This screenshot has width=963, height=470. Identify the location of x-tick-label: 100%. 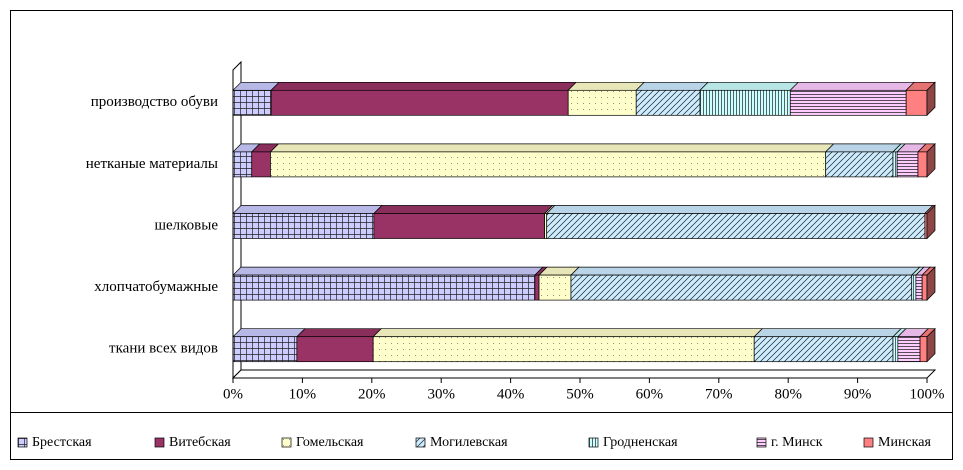
(927, 394).